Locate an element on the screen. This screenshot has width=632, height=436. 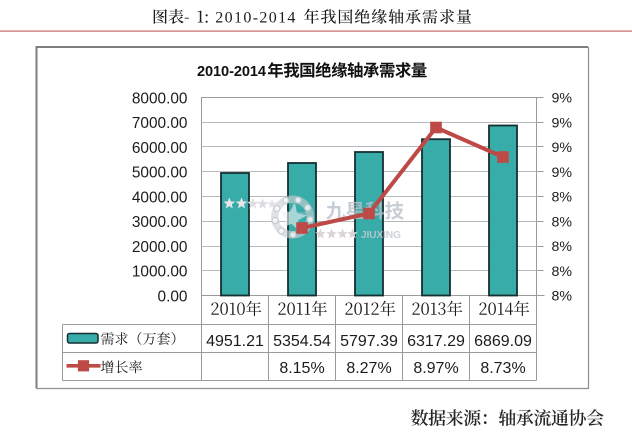
svg-text: 6000.00 is located at coordinates (160, 148).